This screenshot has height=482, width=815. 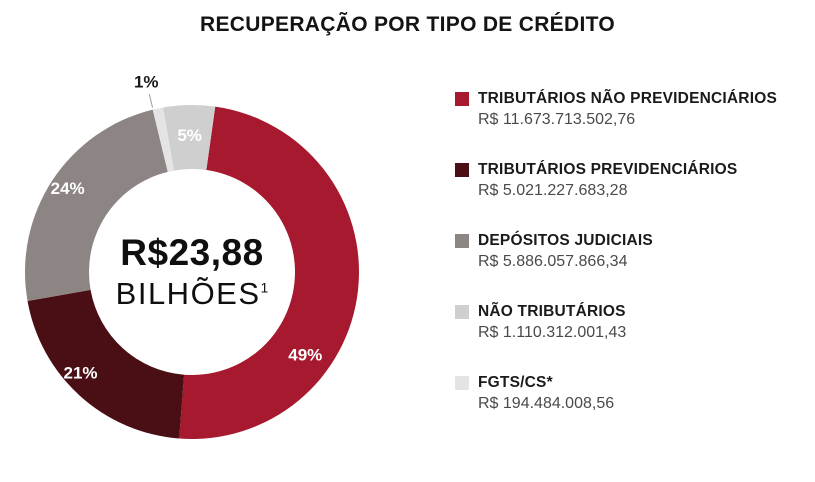 I want to click on legend-value: R$ 5.886.057.866,34, so click(x=553, y=261).